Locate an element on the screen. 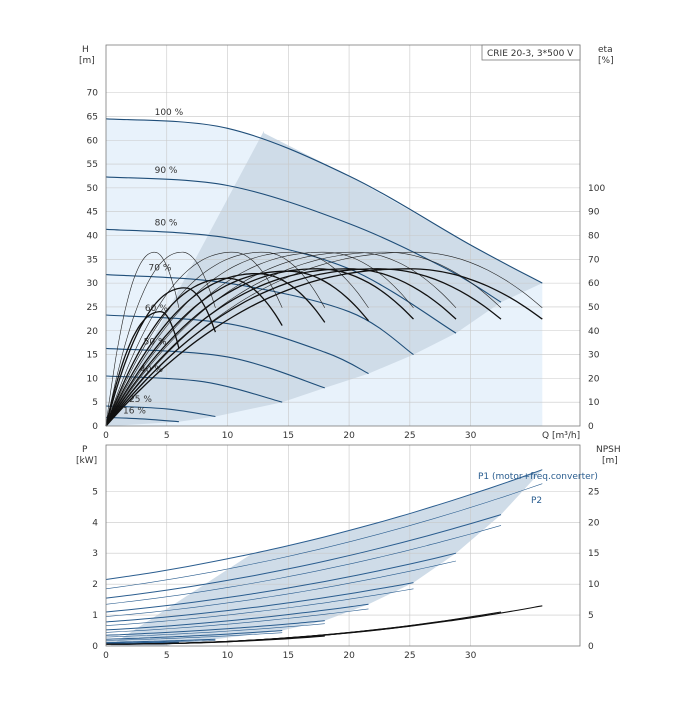  y-tick-h-55: 55 is located at coordinates (92, 165).